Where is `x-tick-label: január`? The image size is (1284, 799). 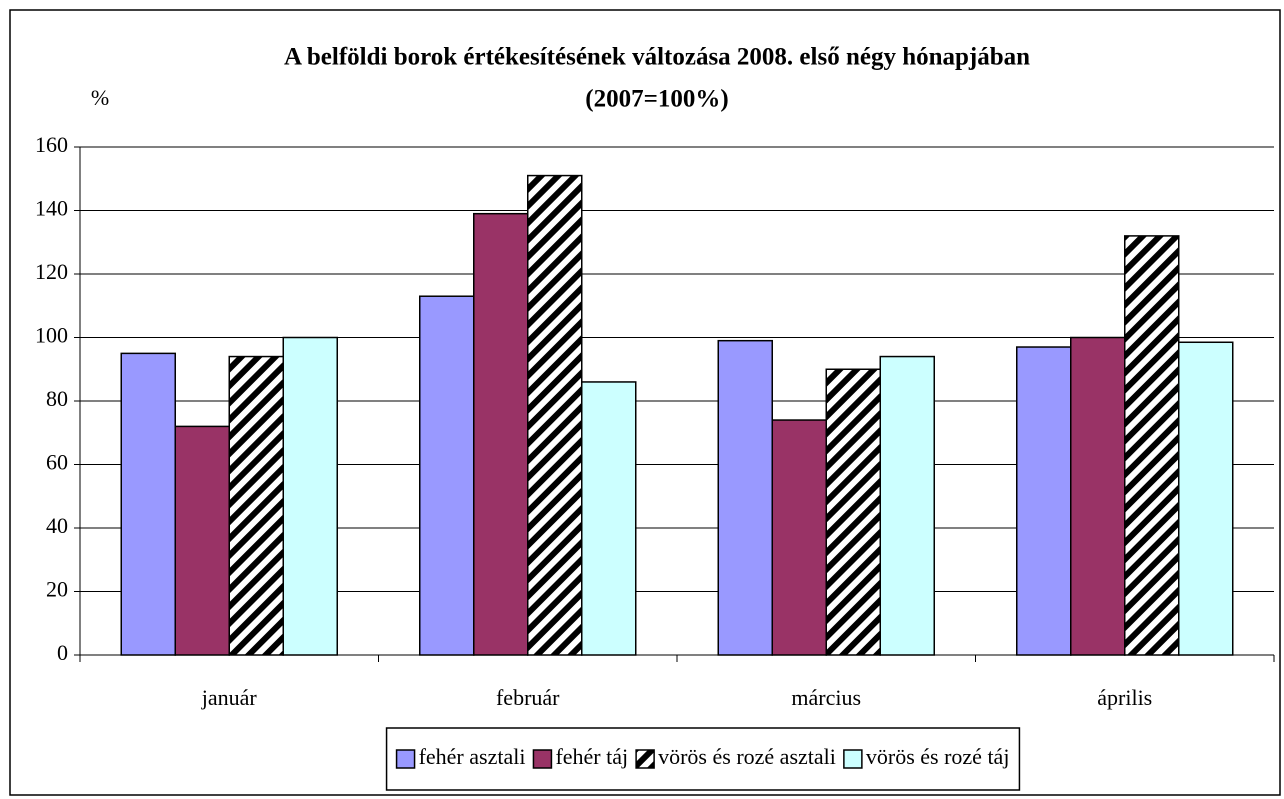 x-tick-label: január is located at coordinates (229, 697).